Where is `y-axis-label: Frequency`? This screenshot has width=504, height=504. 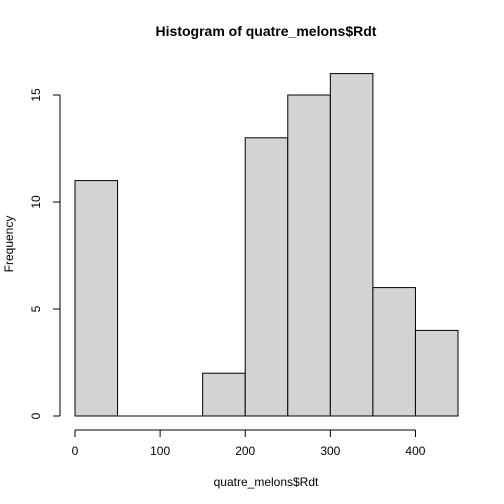
y-axis-label: Frequency is located at coordinates (9, 244).